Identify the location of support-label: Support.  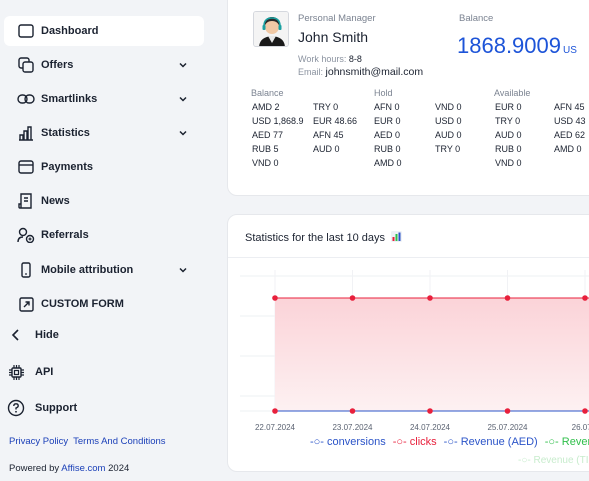
(56, 408).